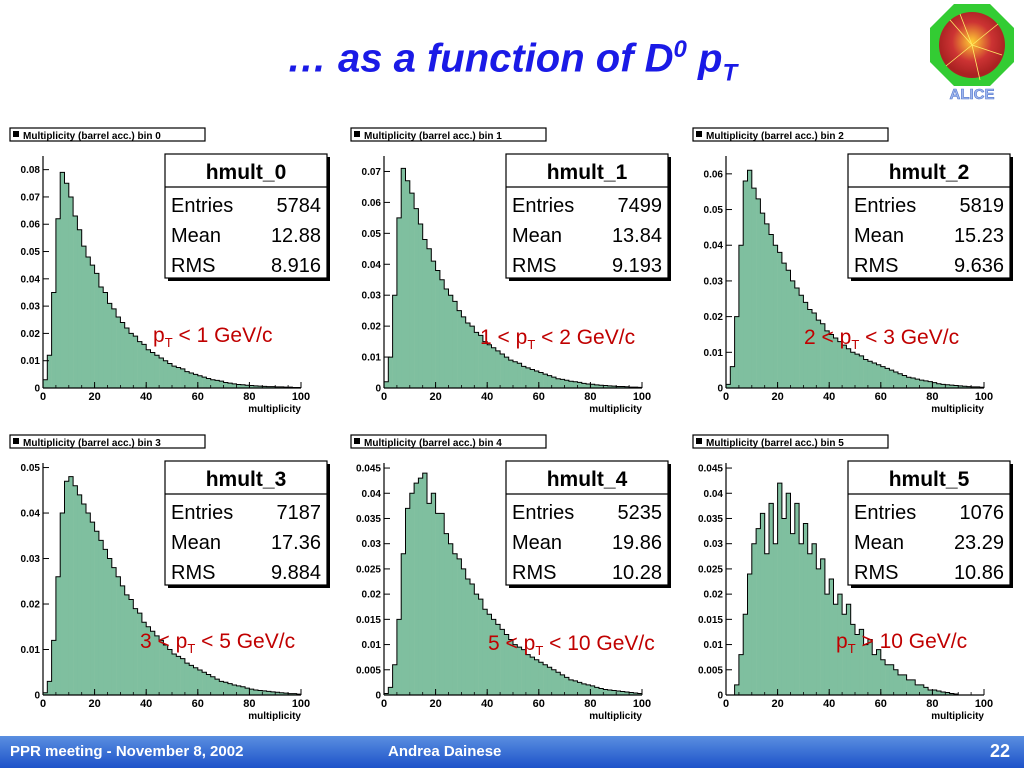 The image size is (1024, 768). Describe the element at coordinates (902, 643) in the screenshot. I see `pt-range-label: pT > 10 GeV/c` at that location.